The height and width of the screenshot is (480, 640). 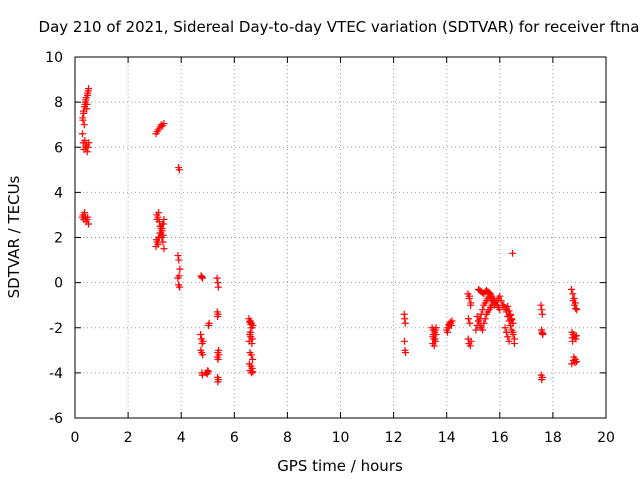 I want to click on y-axis-label: SDTVAR / TECUs, so click(x=14, y=236).